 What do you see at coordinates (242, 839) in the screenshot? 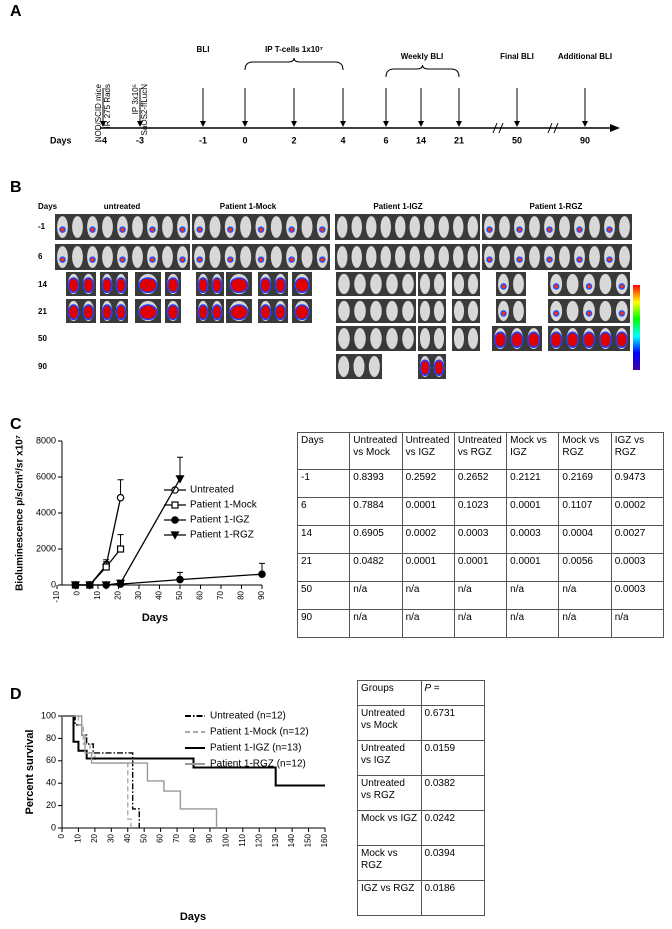
I see `x-tick-label: 110` at bounding box center [242, 839].